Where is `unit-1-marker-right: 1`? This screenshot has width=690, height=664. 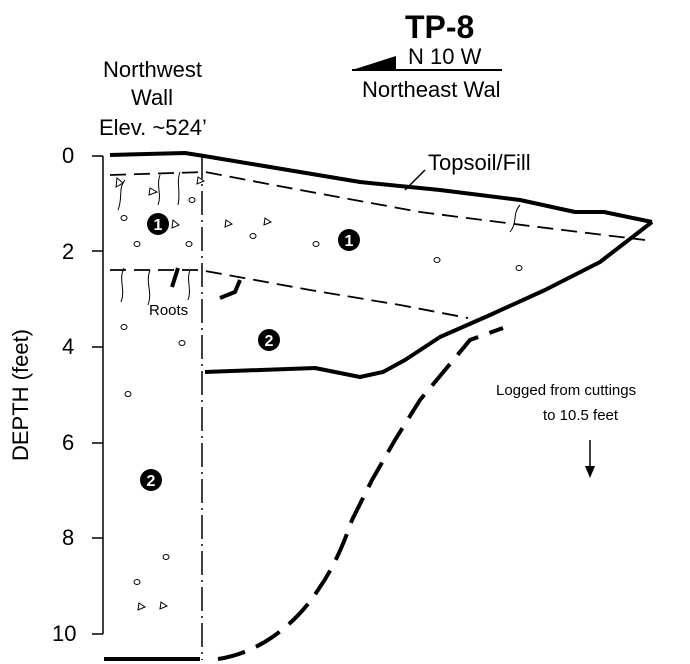
unit-1-marker-right: 1 is located at coordinates (349, 240).